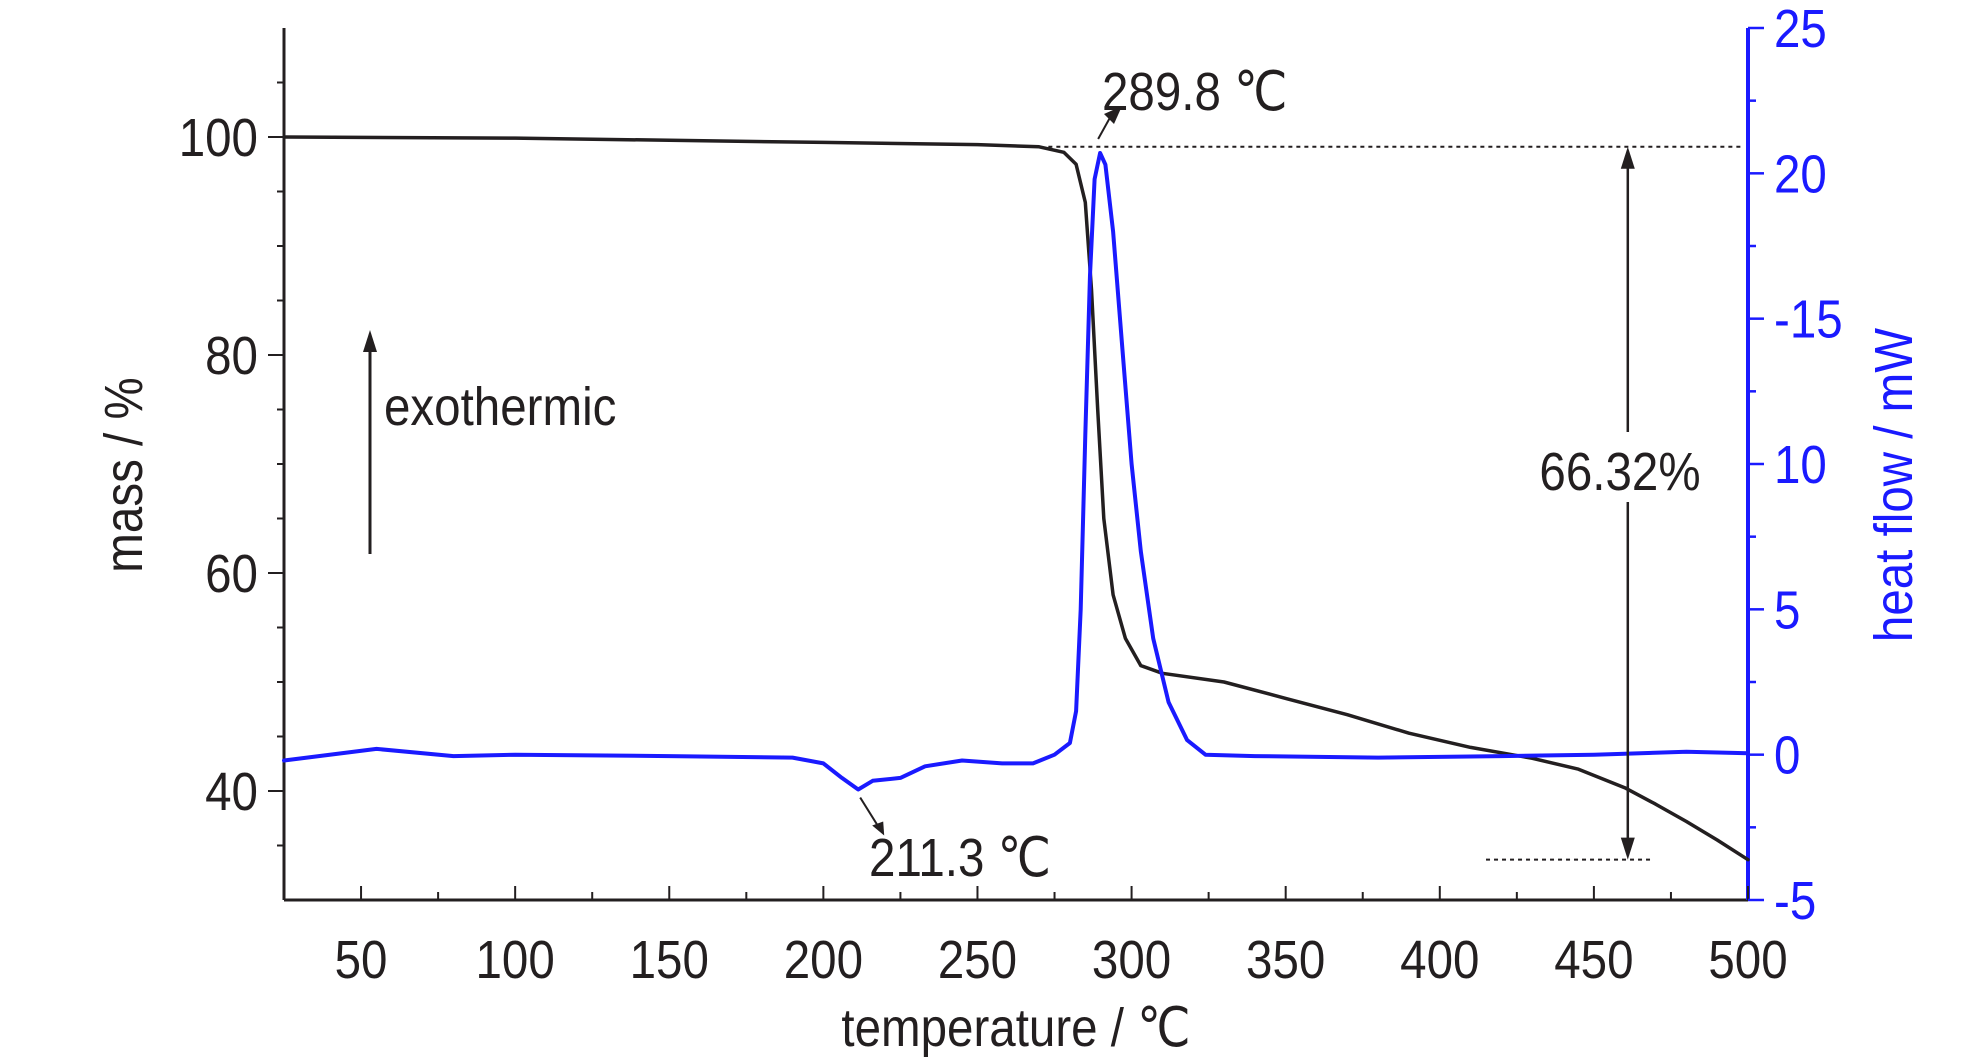  What do you see at coordinates (960, 857) in the screenshot?
I see `dip-temperature-label: 211.3 ℃` at bounding box center [960, 857].